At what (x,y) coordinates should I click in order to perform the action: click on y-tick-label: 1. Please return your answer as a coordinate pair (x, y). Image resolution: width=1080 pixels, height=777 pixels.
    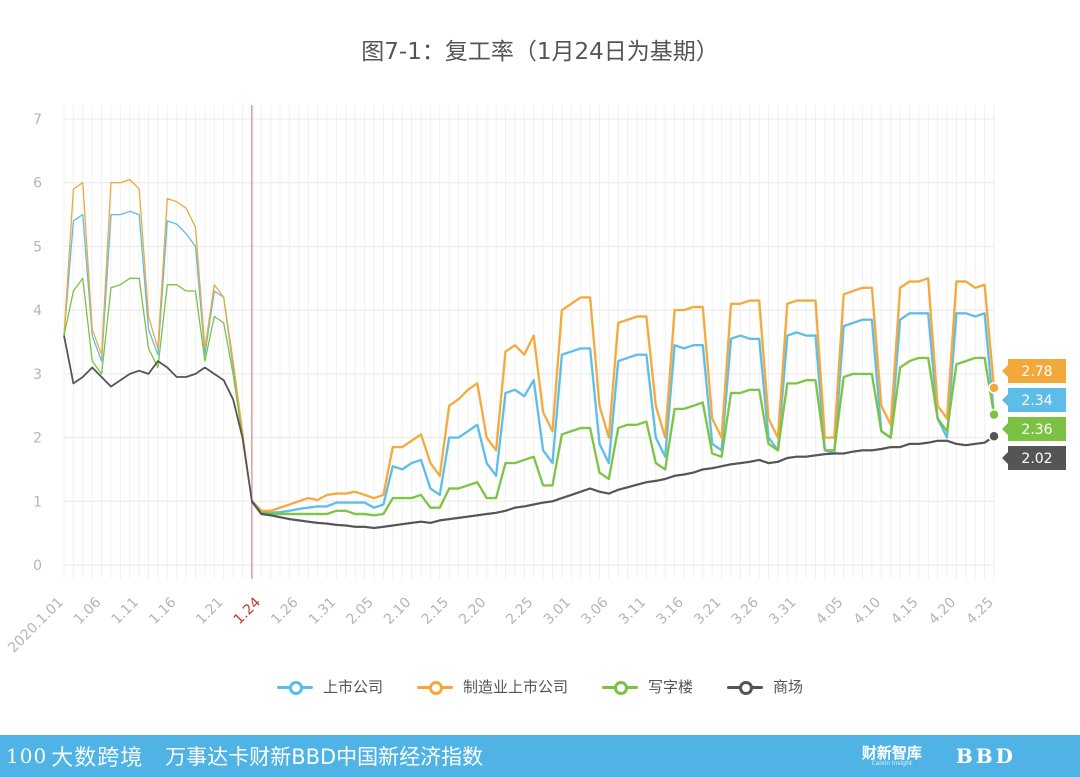
    Looking at the image, I should click on (37, 502).